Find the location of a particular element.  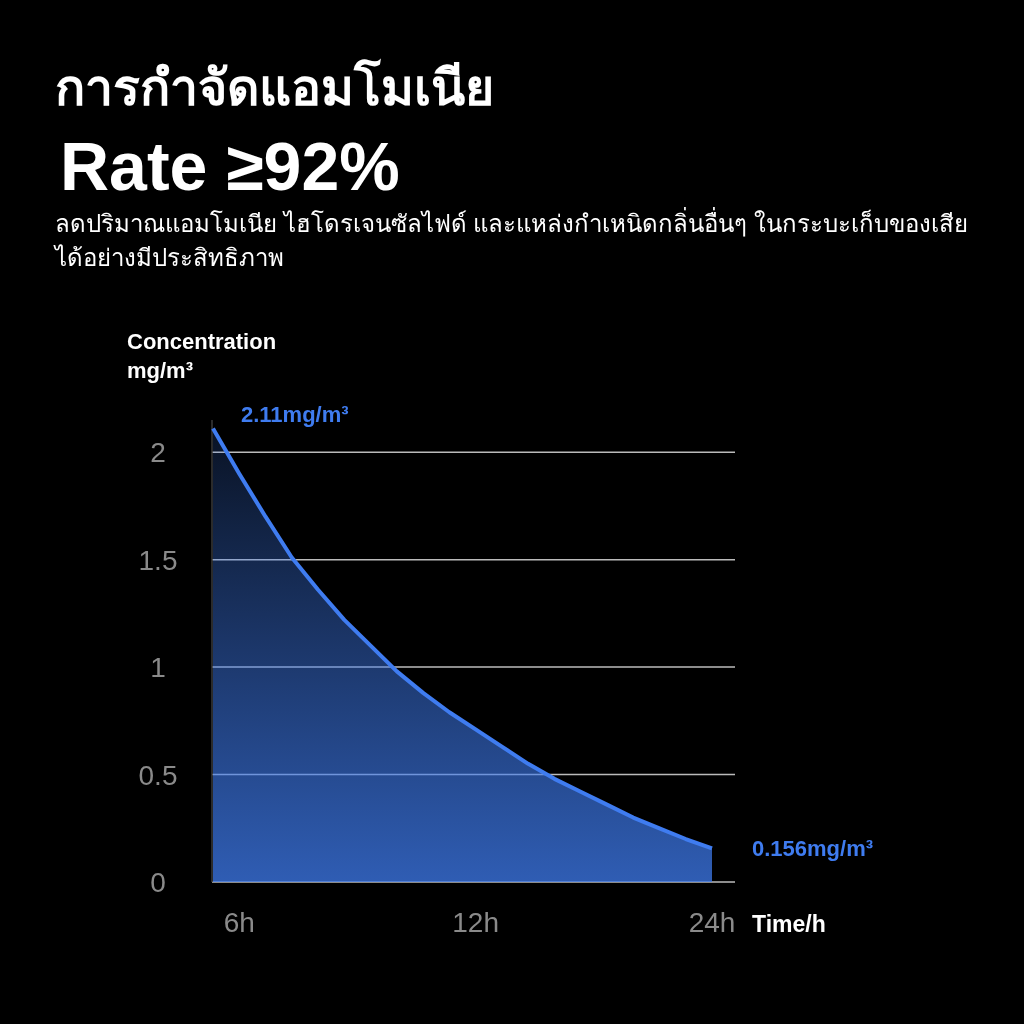

x-tick-label: 6h is located at coordinates (239, 922).